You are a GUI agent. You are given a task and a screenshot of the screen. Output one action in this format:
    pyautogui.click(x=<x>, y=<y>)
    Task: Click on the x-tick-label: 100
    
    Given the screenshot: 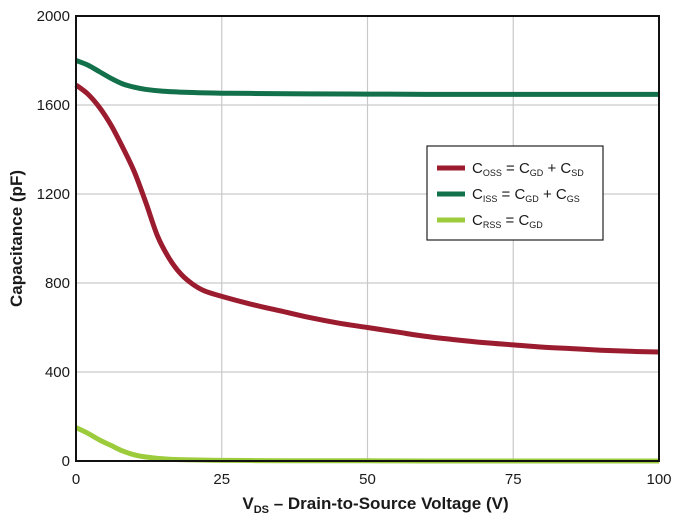 What is the action you would take?
    pyautogui.click(x=658, y=479)
    